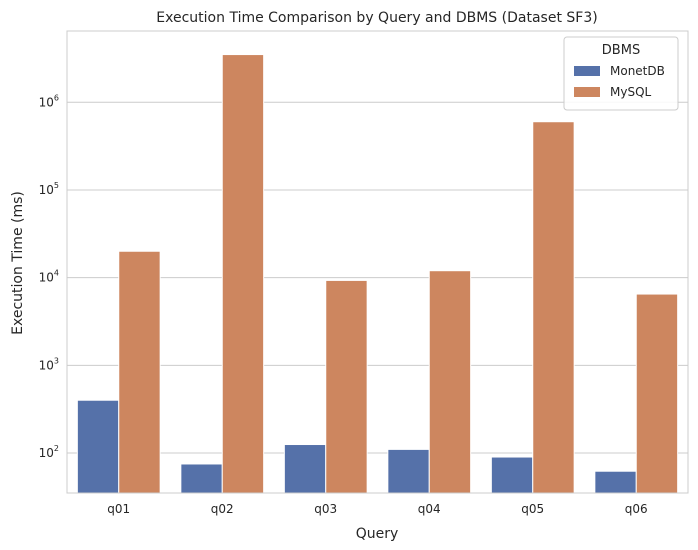 This screenshot has height=550, width=698. I want to click on y-tick-label: 10³, so click(49, 364).